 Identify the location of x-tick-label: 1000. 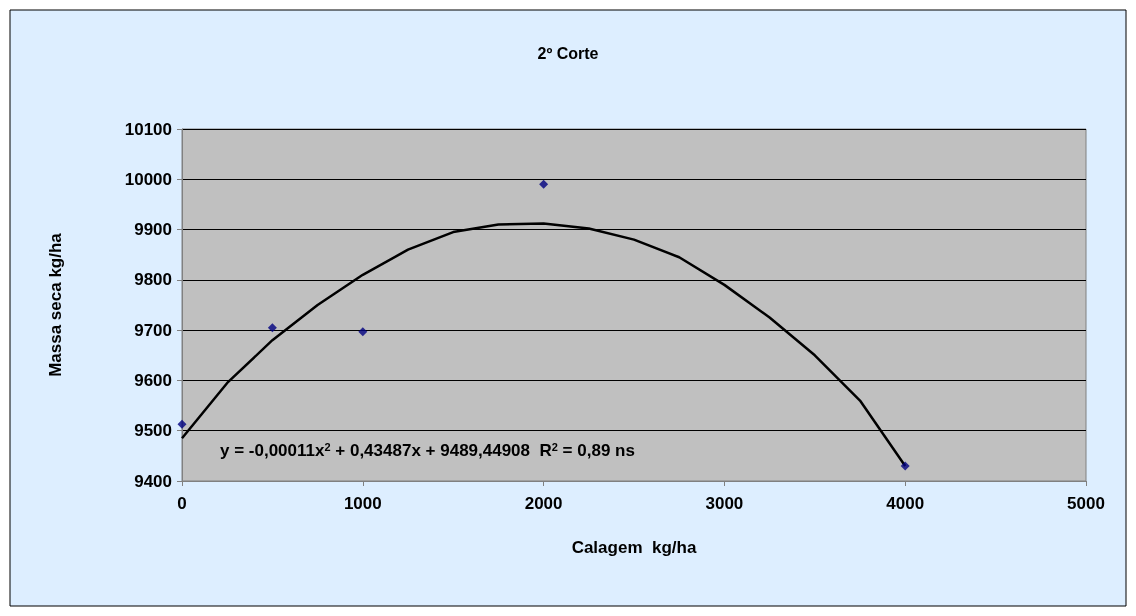
(362, 503).